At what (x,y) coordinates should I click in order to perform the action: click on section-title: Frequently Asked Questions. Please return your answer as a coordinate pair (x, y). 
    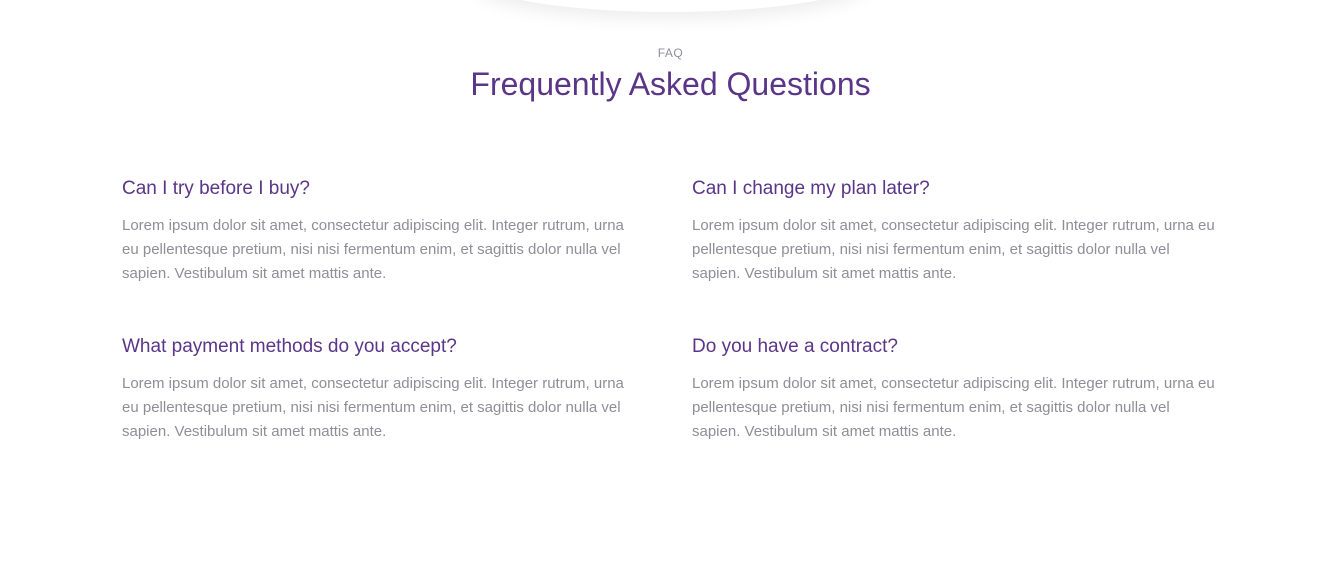
    Looking at the image, I should click on (670, 84).